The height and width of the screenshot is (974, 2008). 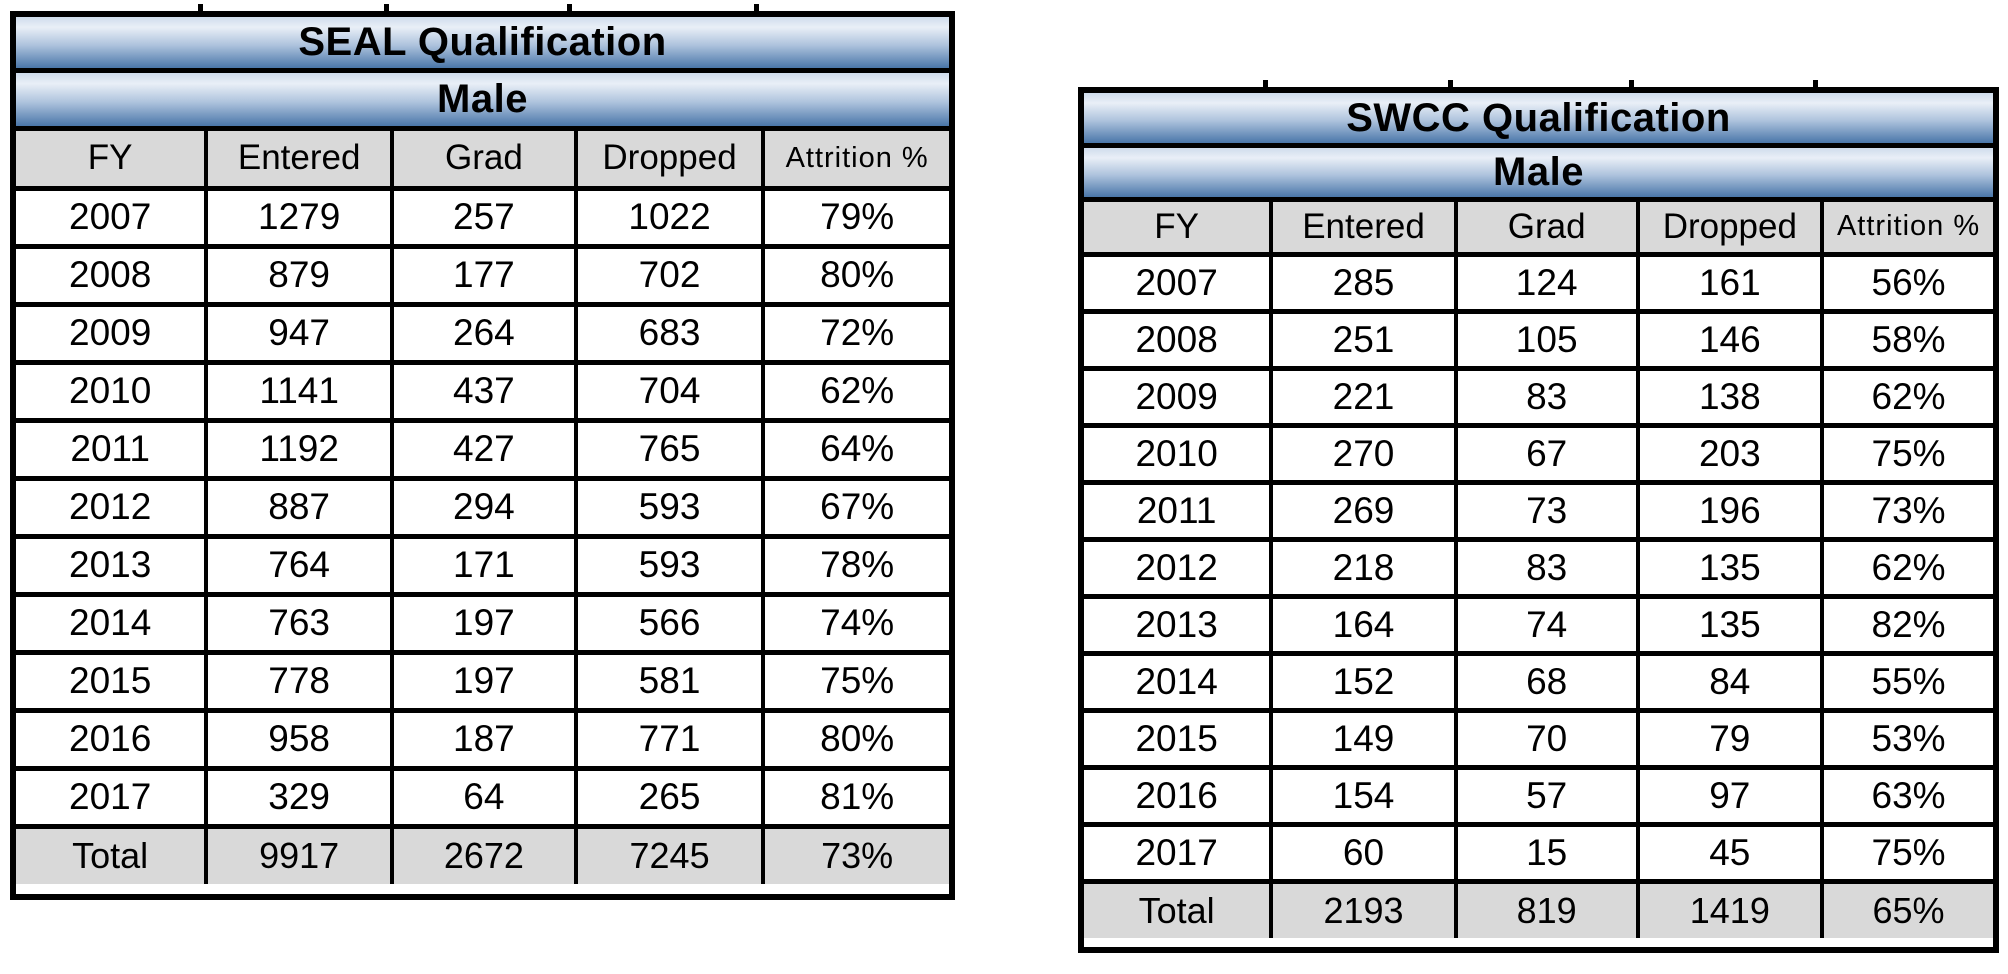 What do you see at coordinates (300, 798) in the screenshot?
I see `entered-cell: 329` at bounding box center [300, 798].